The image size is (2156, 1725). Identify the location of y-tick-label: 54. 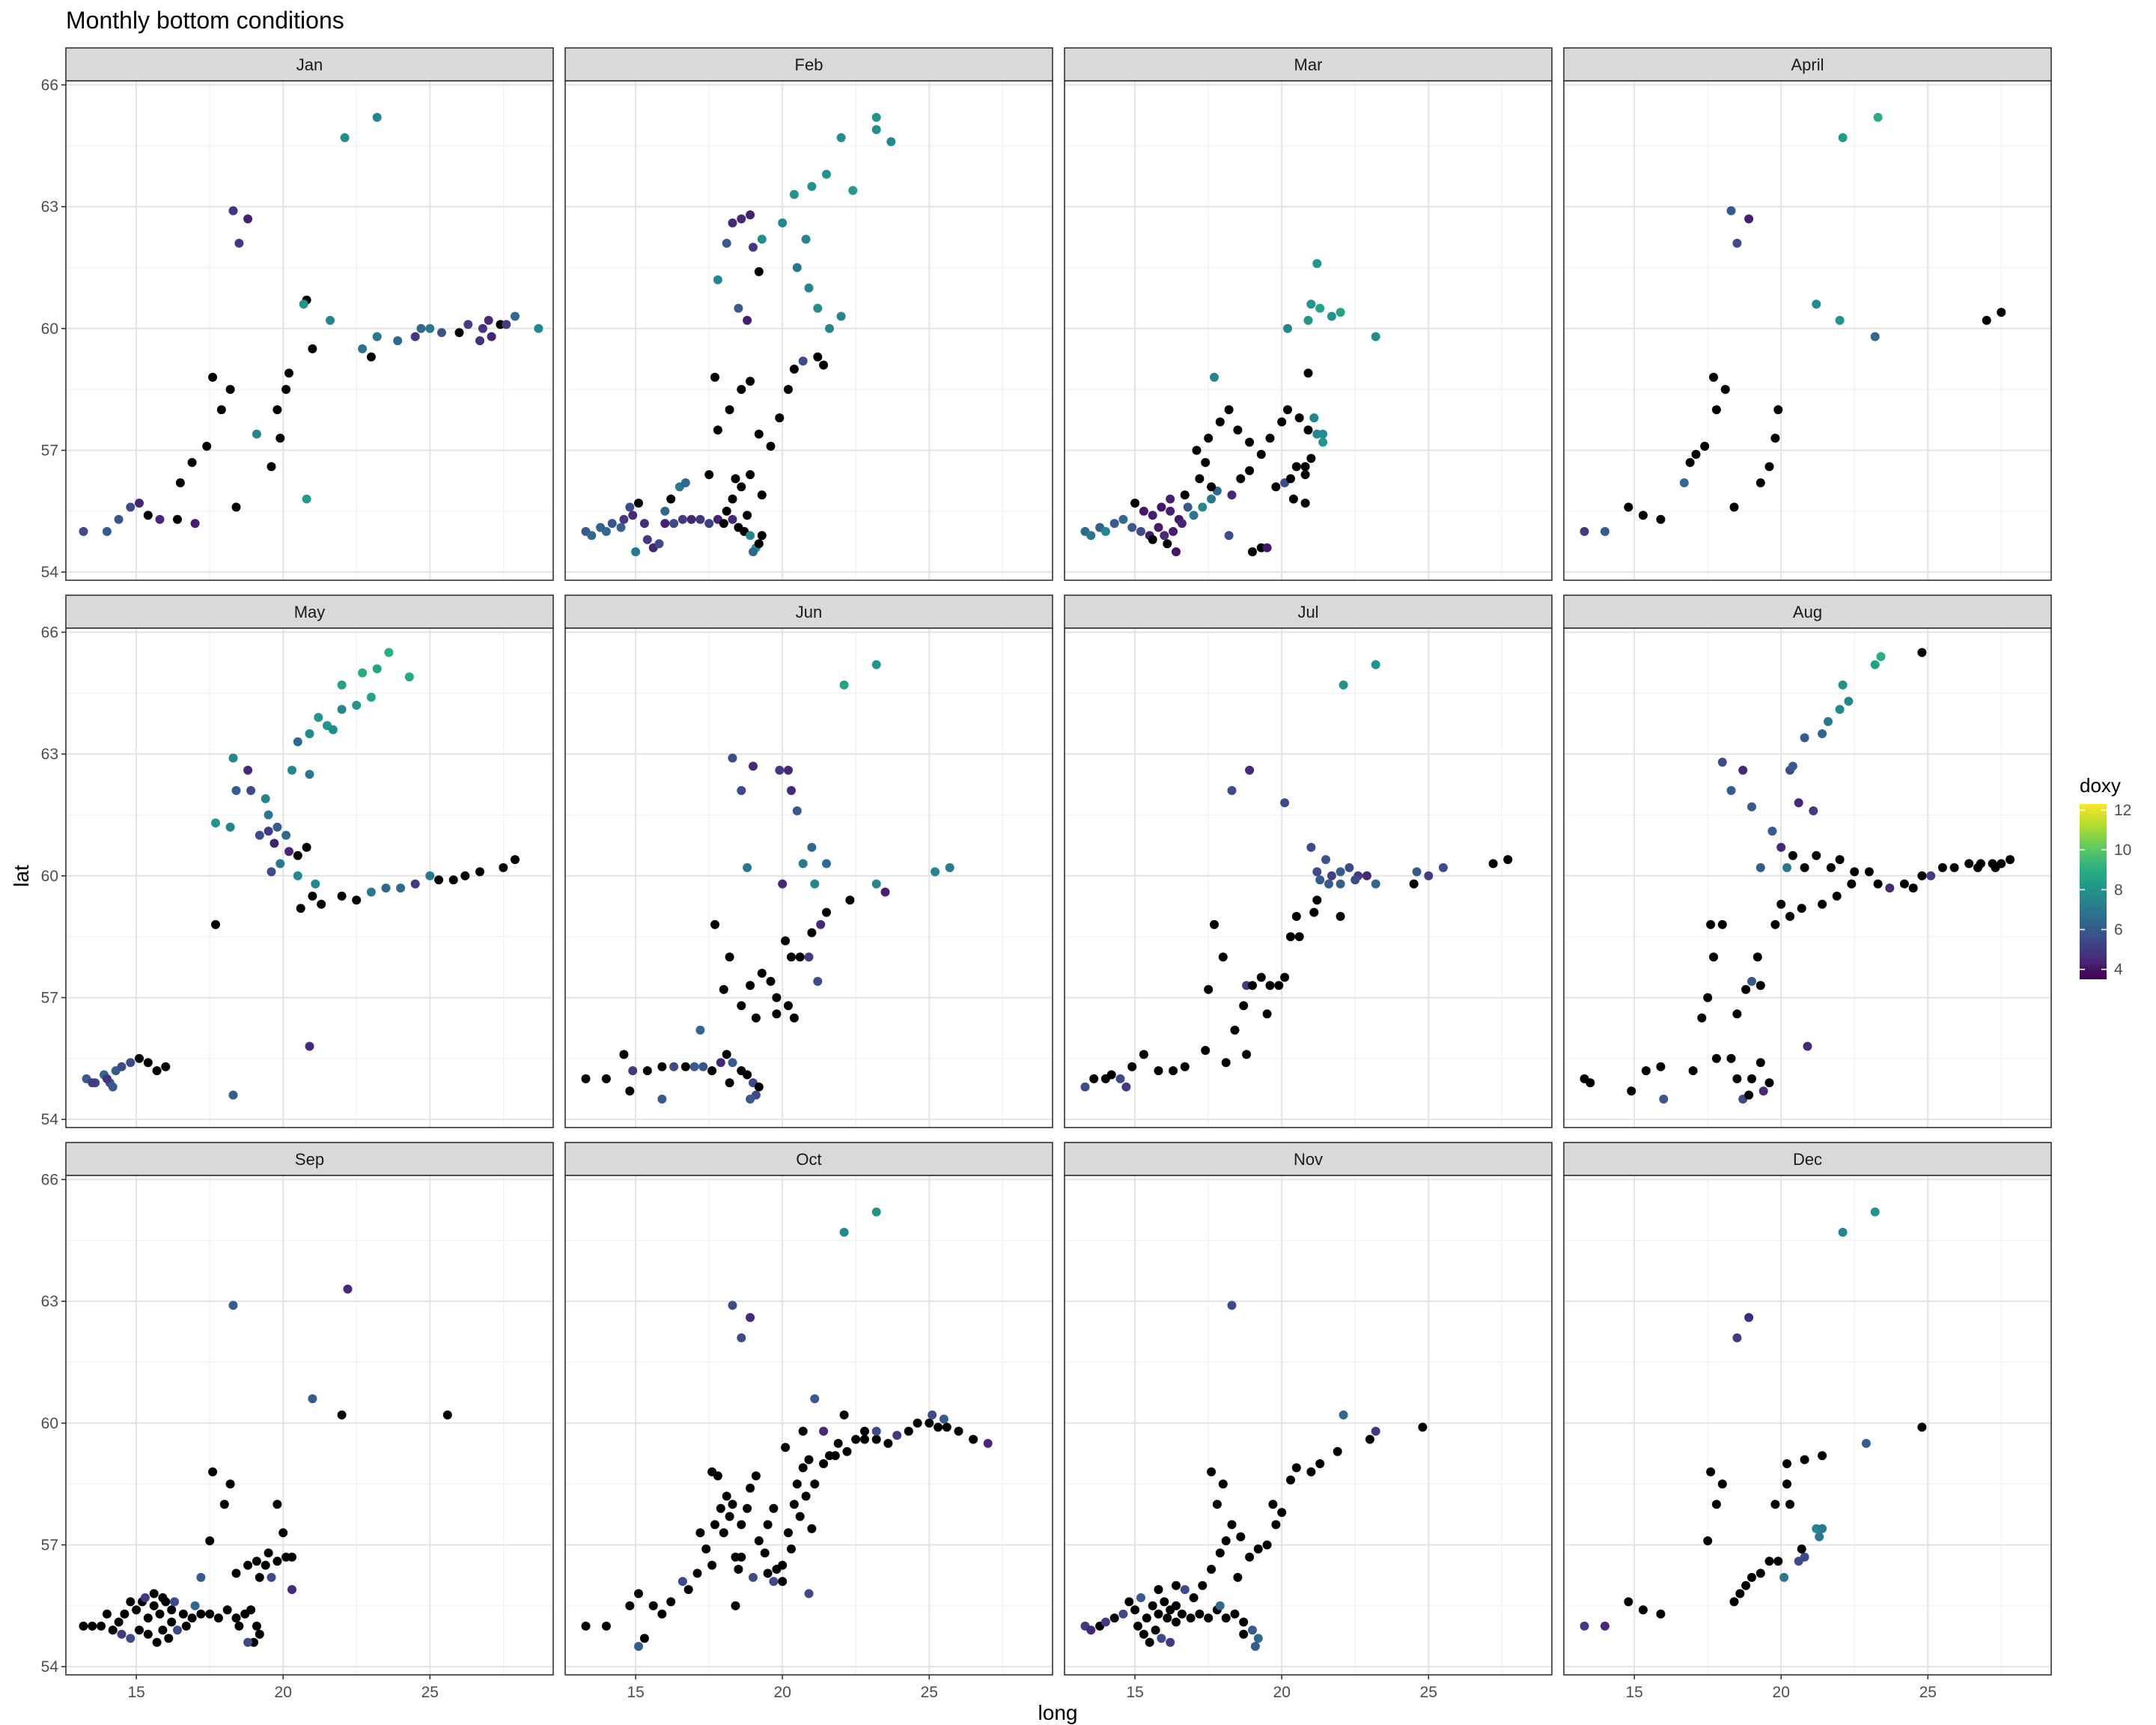
(50, 572).